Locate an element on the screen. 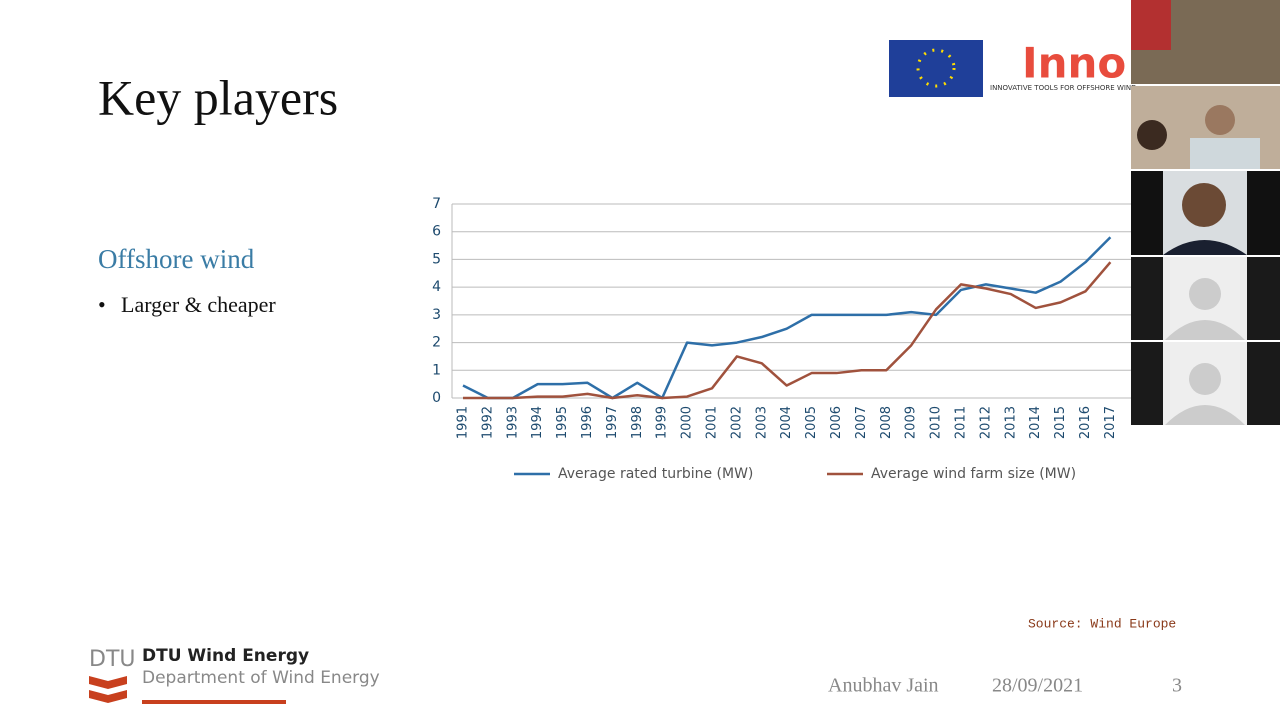  x-tick-label: 2007 is located at coordinates (861, 422).